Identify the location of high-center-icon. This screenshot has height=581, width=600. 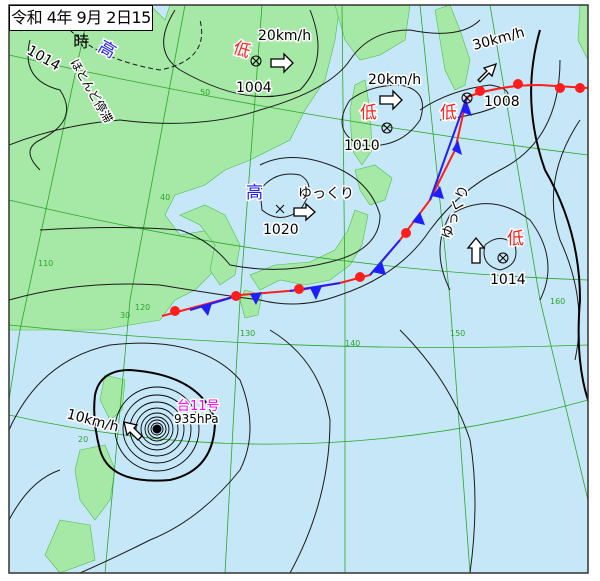
(280, 209).